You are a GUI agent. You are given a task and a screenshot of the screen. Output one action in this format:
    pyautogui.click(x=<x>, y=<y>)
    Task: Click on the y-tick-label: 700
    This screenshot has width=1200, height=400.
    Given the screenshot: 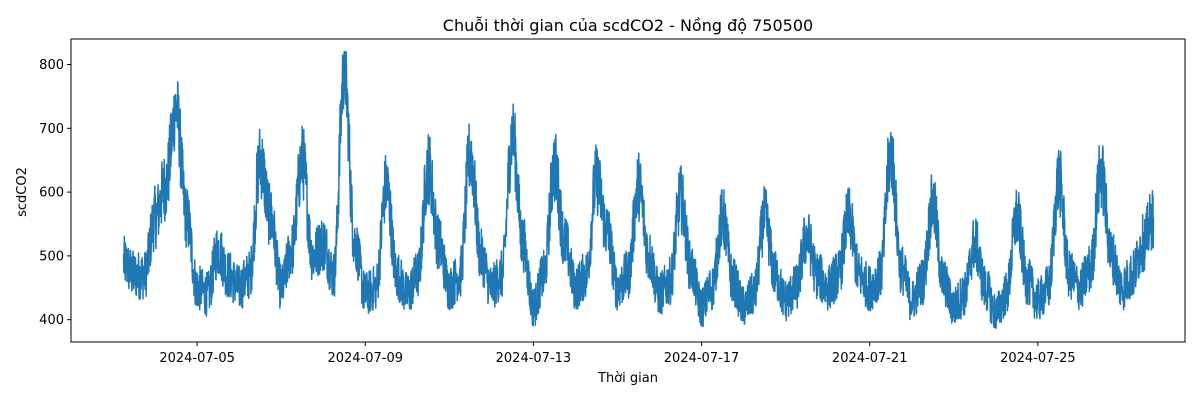 What is the action you would take?
    pyautogui.click(x=51, y=129)
    